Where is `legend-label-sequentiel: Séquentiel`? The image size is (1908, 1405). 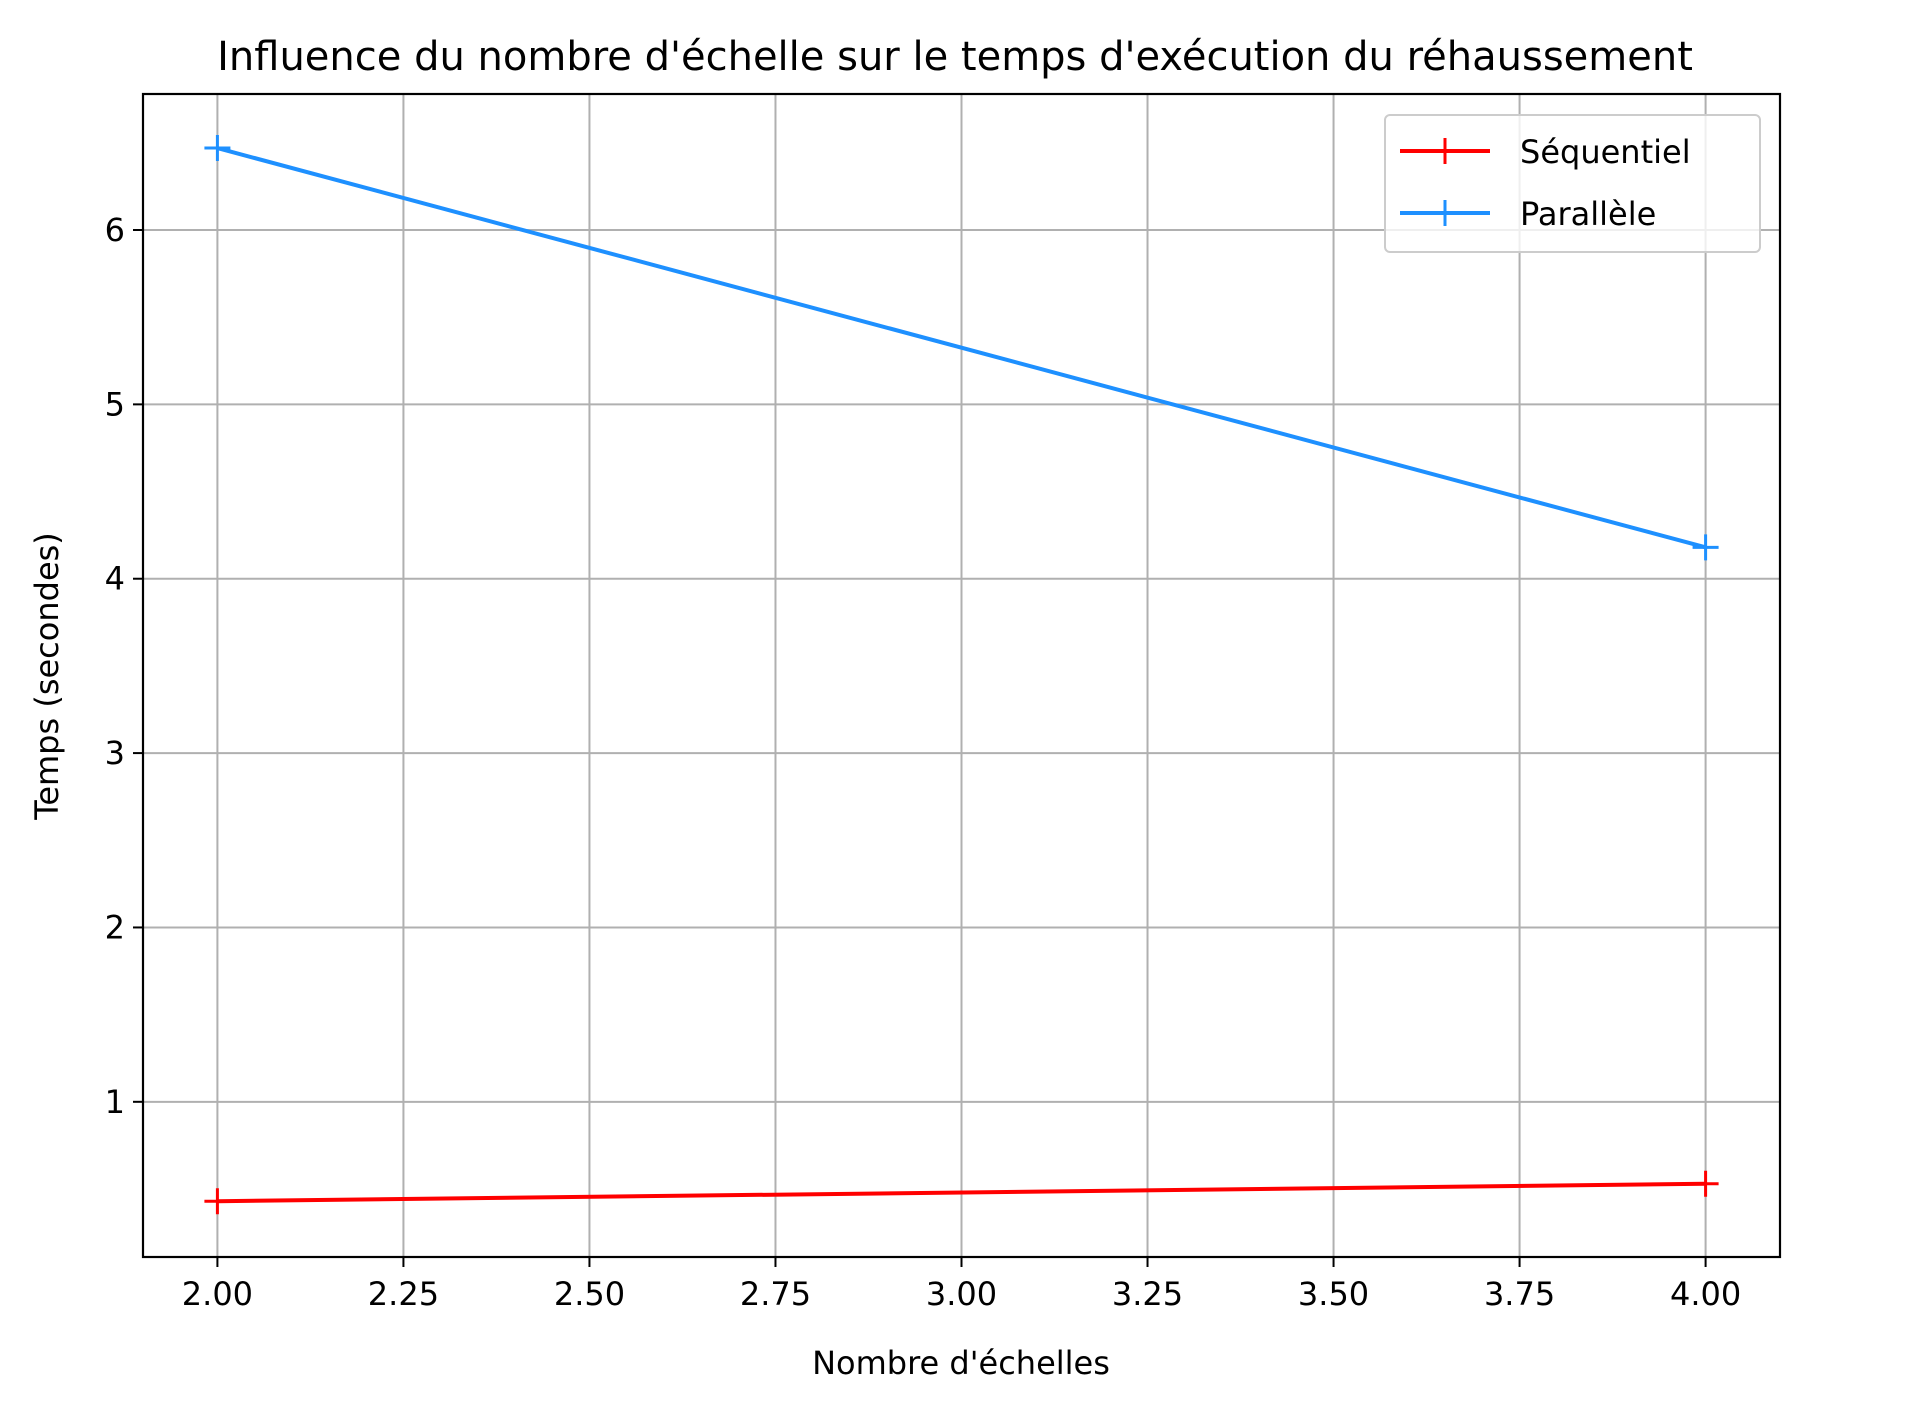
legend-label-sequentiel: Séquentiel is located at coordinates (1605, 152).